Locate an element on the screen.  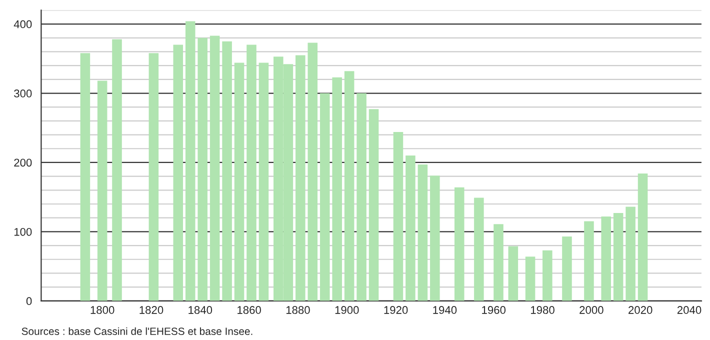
y-tick-label: 300 is located at coordinates (23, 94).